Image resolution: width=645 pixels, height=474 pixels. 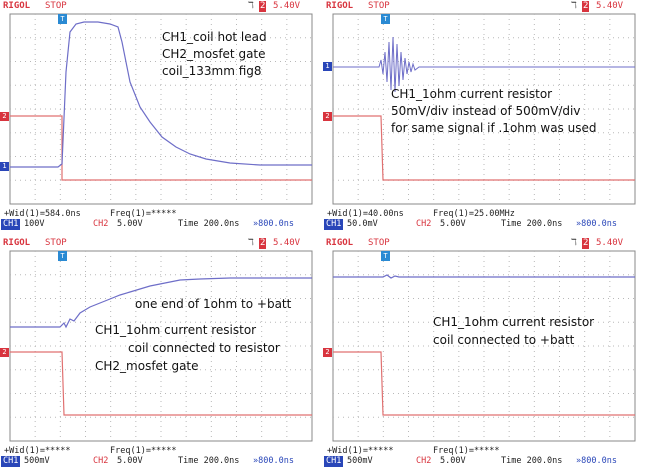 What do you see at coordinates (176, 330) in the screenshot?
I see `annotation-2: CH1_1ohm current resistor` at bounding box center [176, 330].